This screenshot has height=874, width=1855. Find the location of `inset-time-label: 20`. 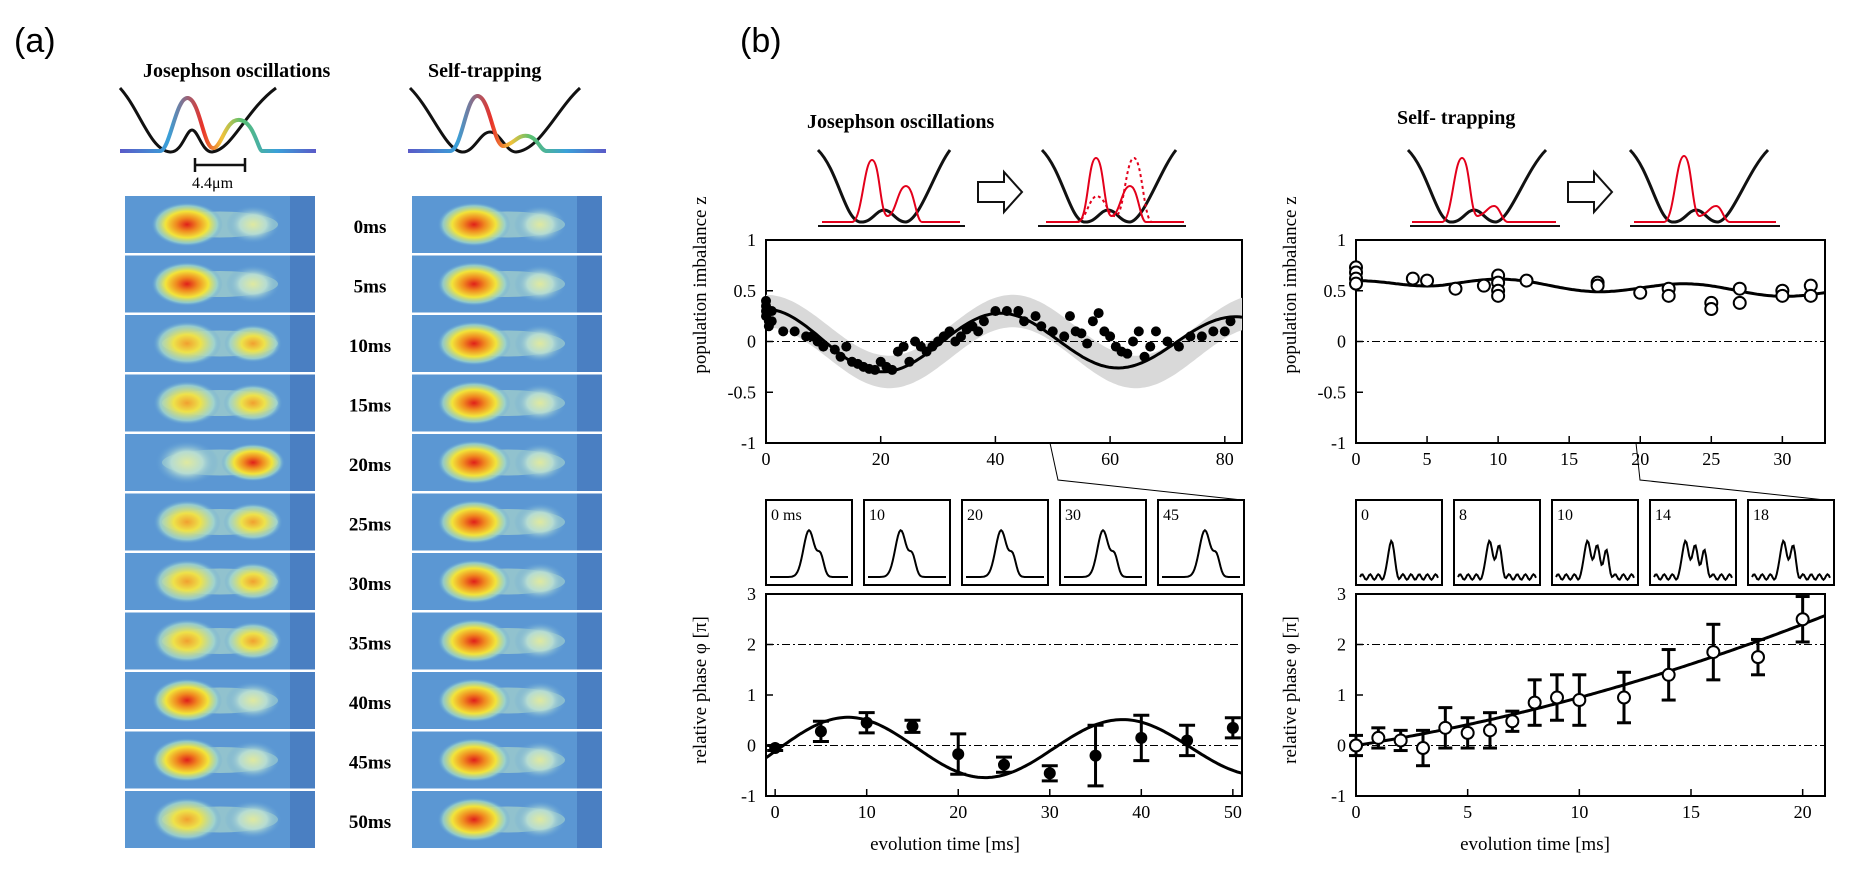

inset-time-label: 20 is located at coordinates (975, 515).